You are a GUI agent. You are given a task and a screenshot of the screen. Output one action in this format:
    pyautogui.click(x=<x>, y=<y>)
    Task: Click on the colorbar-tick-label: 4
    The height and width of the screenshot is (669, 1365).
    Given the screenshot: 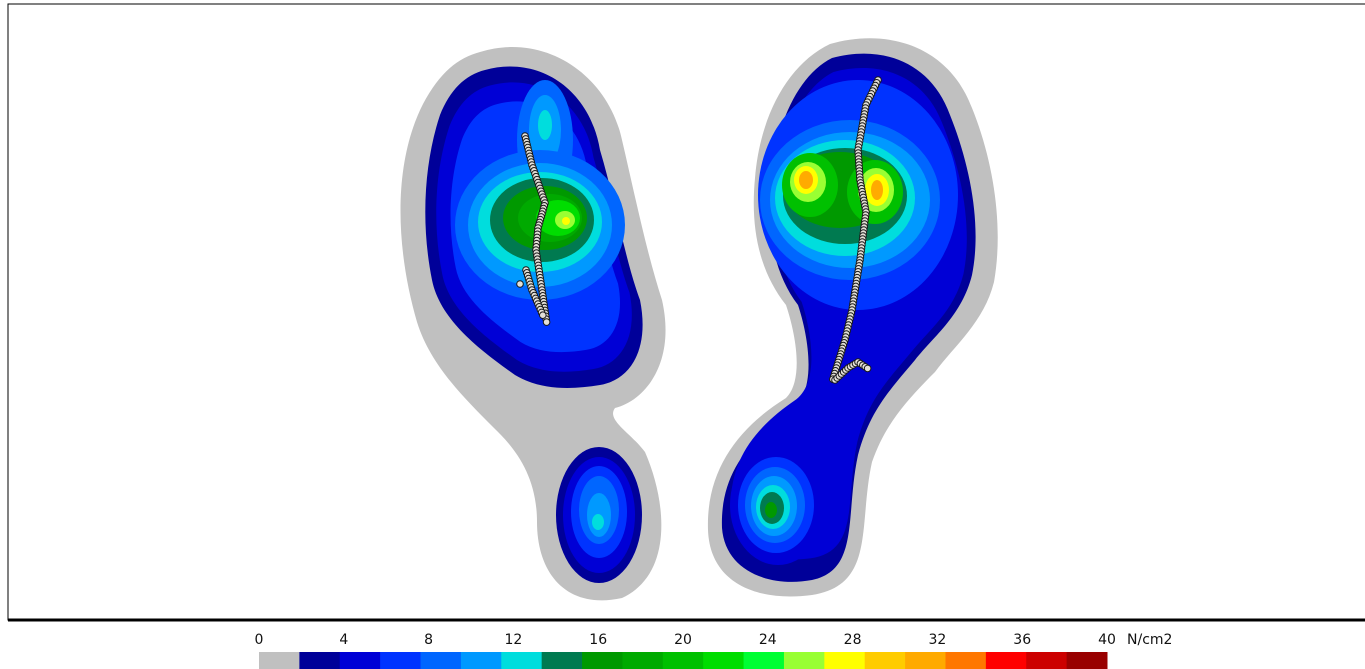 What is the action you would take?
    pyautogui.click(x=343, y=640)
    